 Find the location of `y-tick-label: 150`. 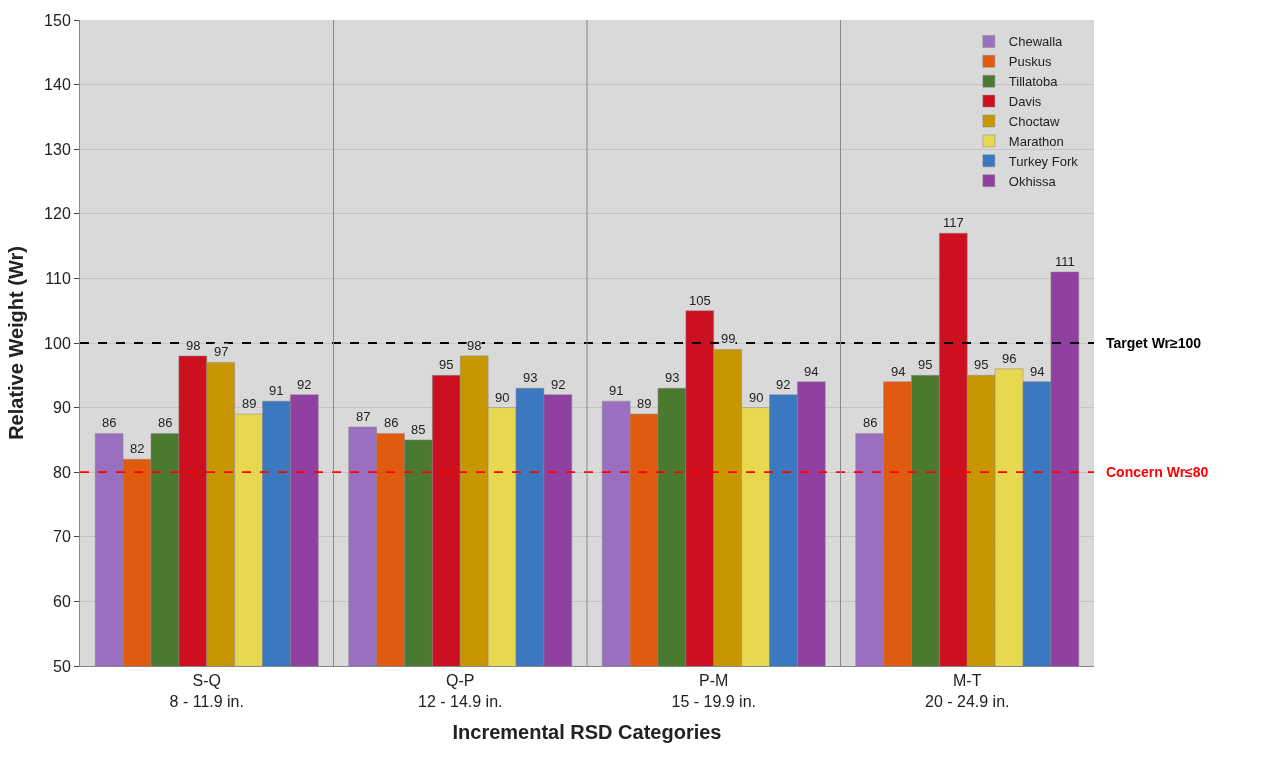

y-tick-label: 150 is located at coordinates (57, 20).